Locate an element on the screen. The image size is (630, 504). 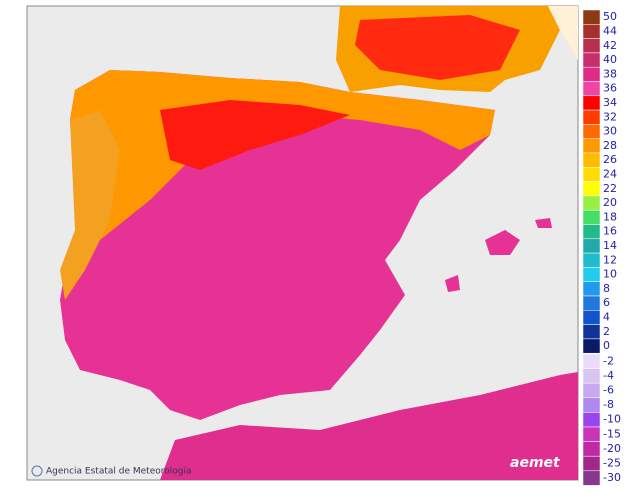
agency-name: Agencia Estatal de Meteorología is located at coordinates (119, 472).